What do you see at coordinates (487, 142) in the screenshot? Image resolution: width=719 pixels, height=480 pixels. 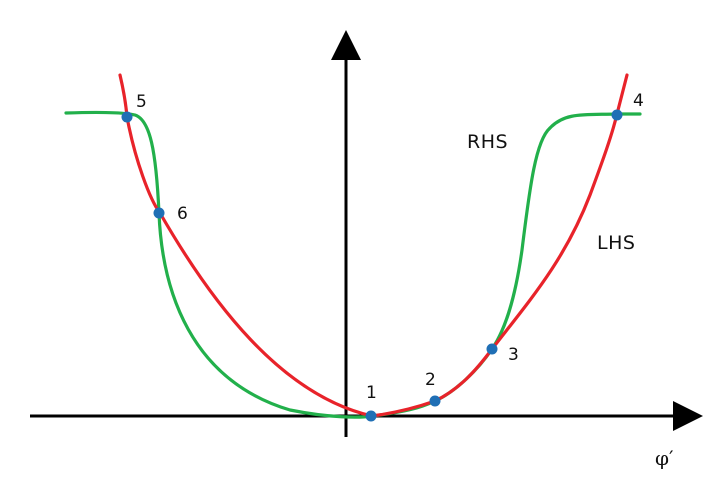 I see `rhs-label: RHS` at bounding box center [487, 142].